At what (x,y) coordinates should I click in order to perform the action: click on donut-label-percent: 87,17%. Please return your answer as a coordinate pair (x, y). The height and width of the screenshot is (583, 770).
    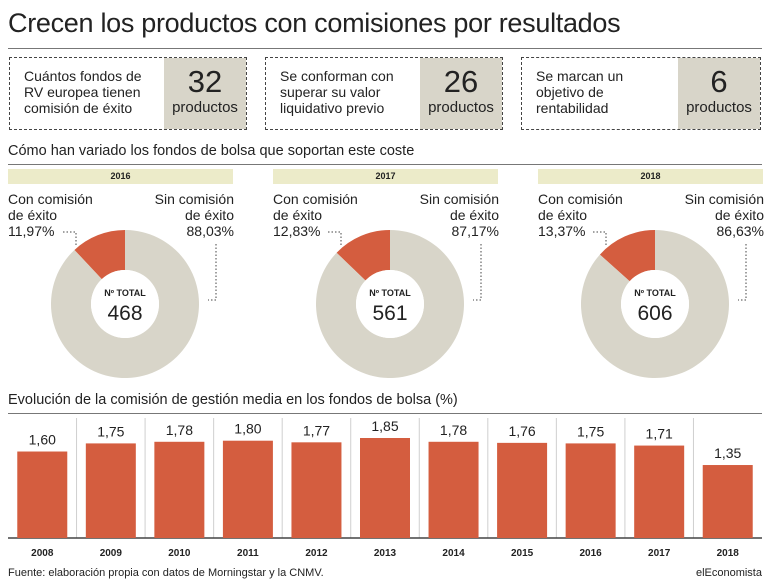
    Looking at the image, I should click on (475, 231).